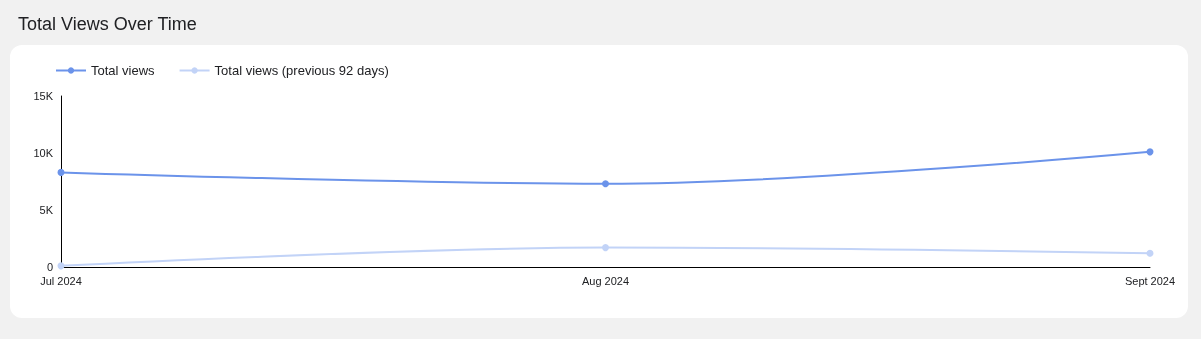  Describe the element at coordinates (123, 70) in the screenshot. I see `legend-label: Total views` at that location.